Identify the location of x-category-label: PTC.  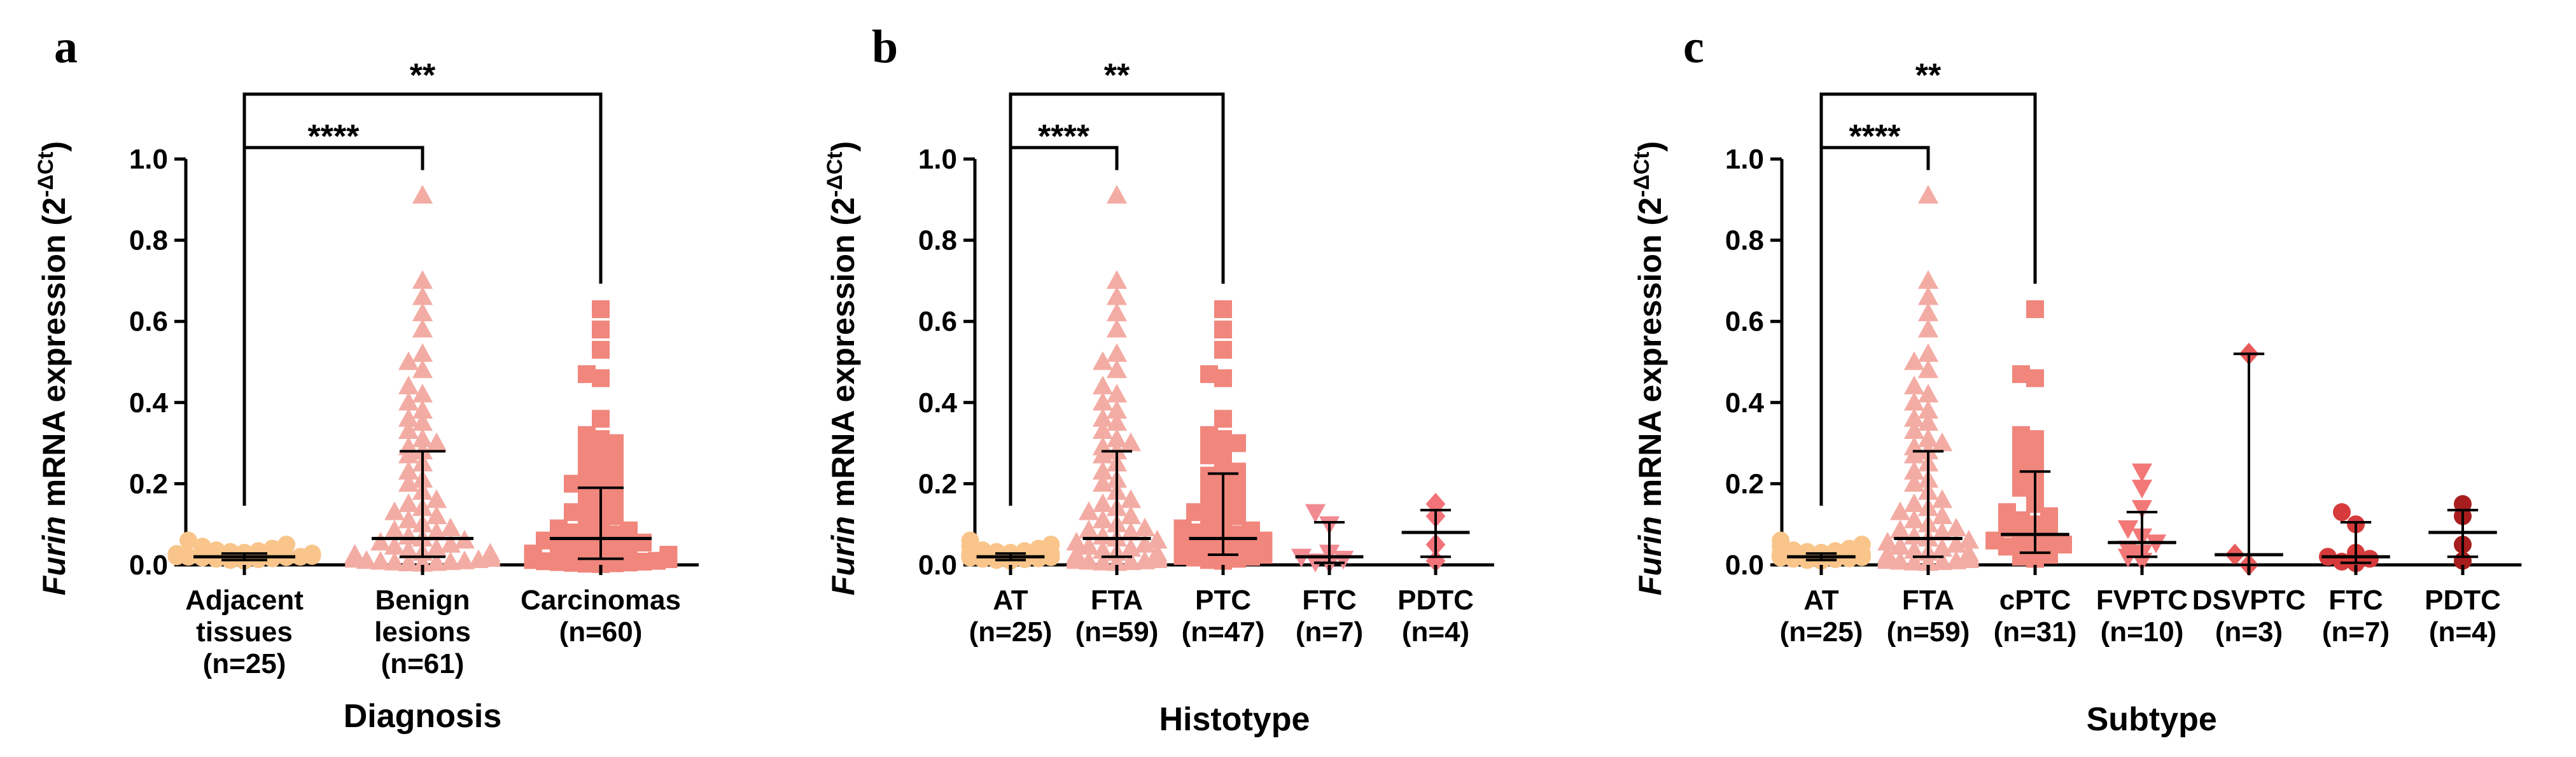
(1223, 600).